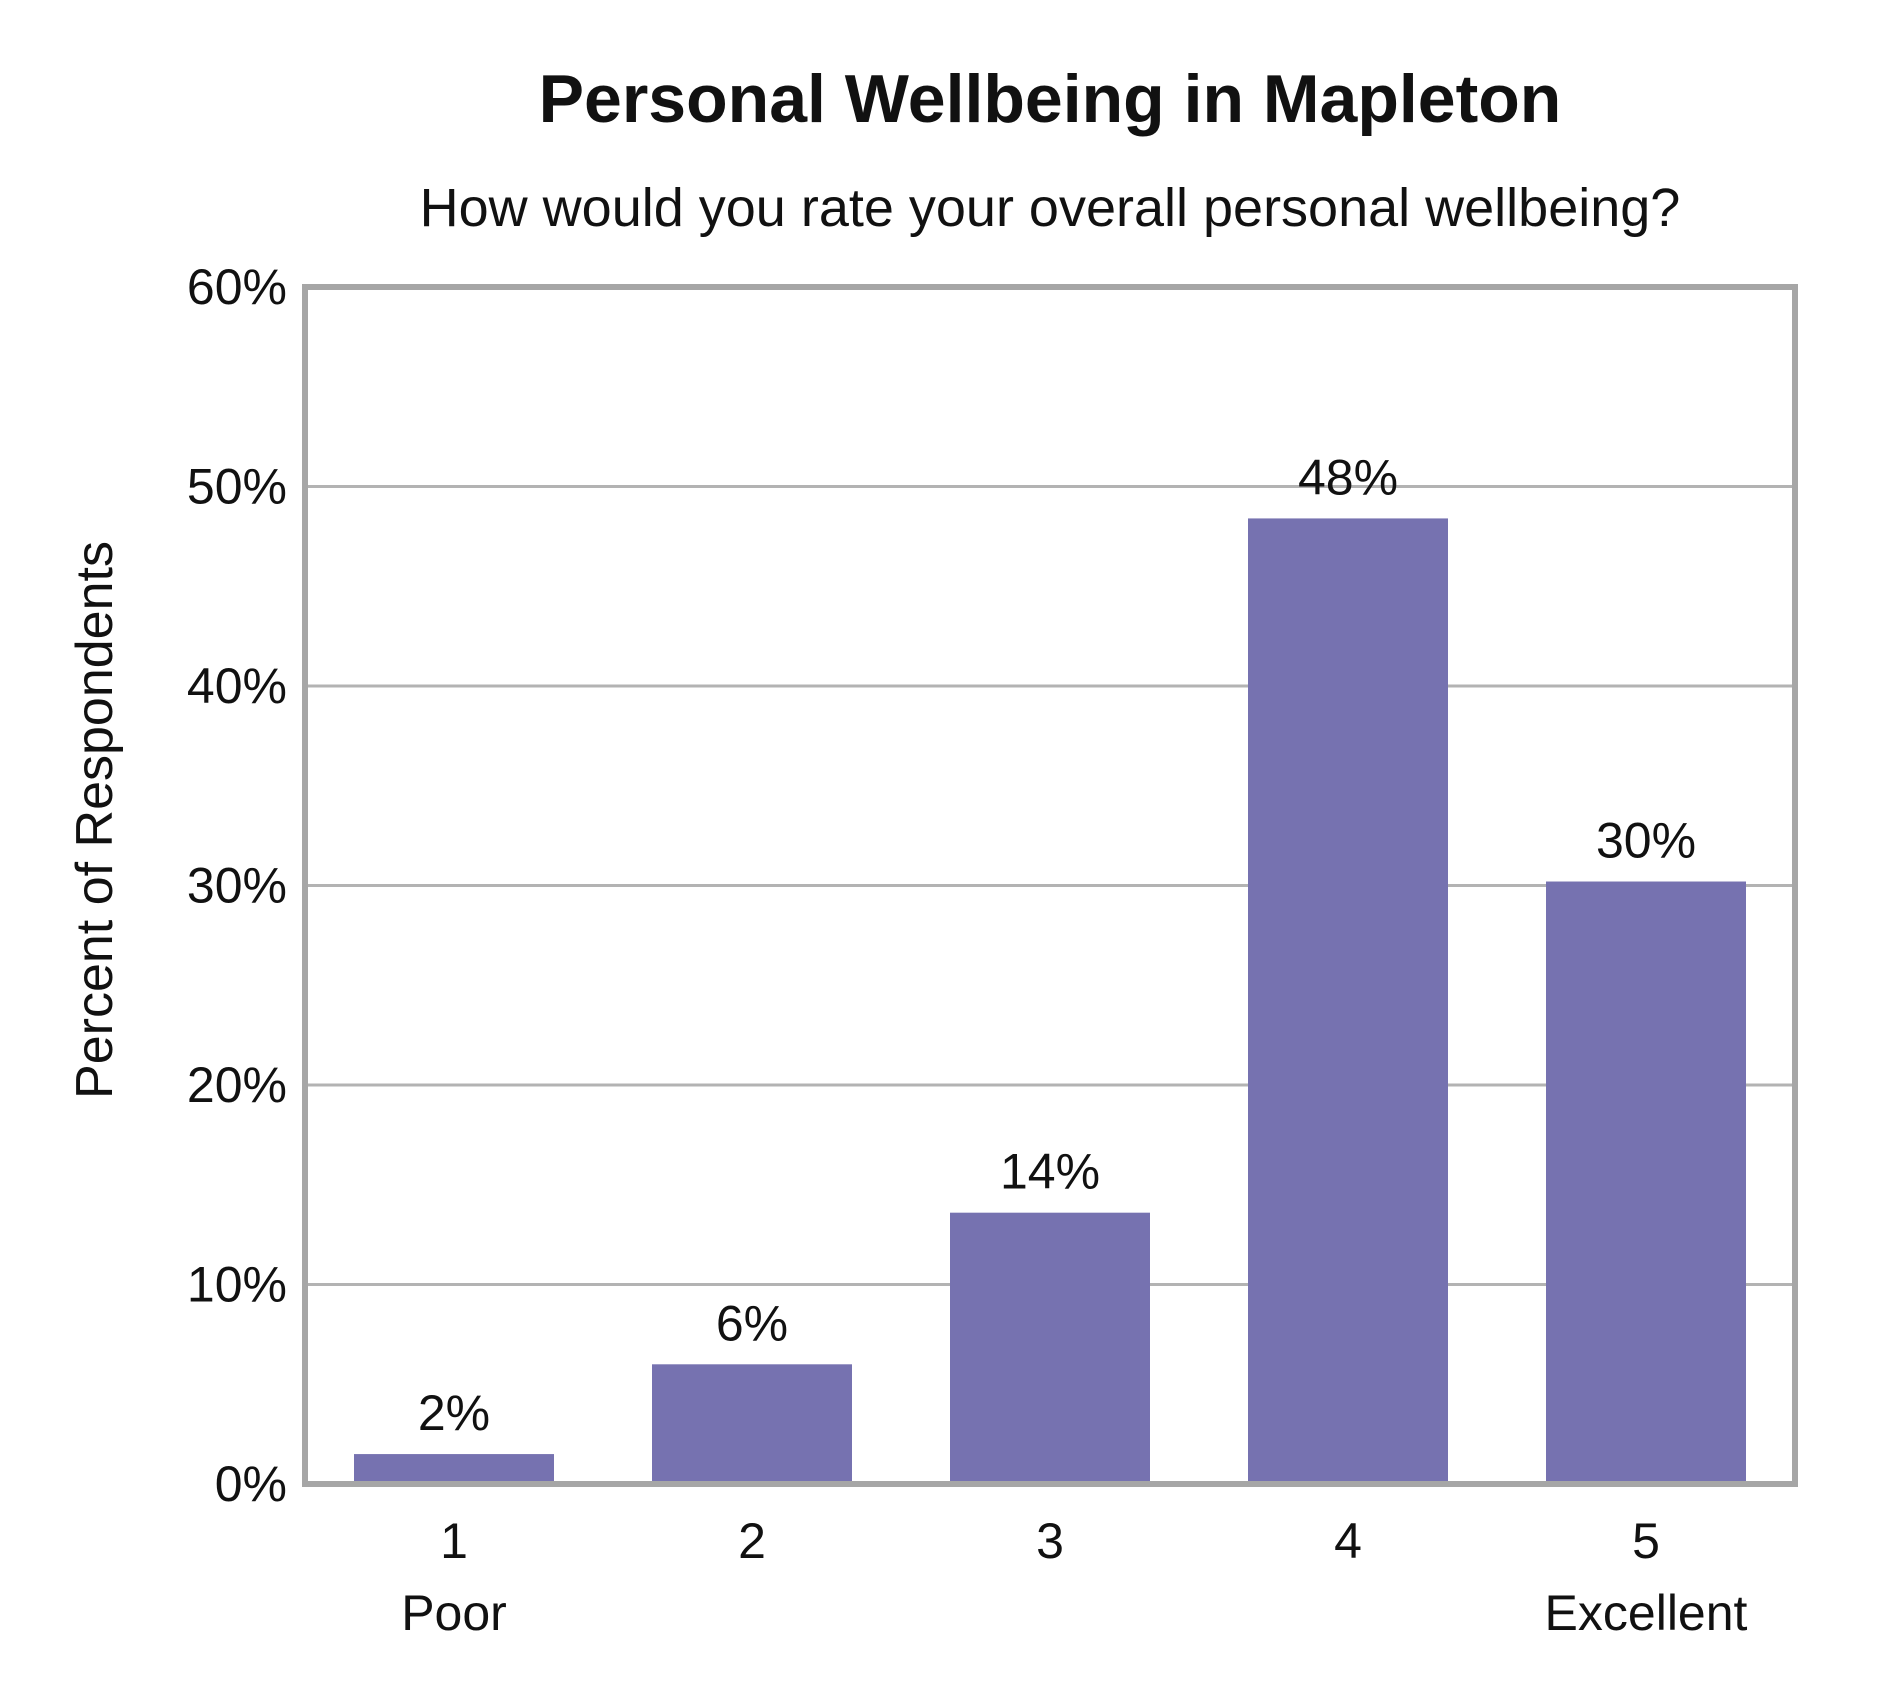  I want to click on y-axis-ticks: 0% 10% 20% 30% 40% 50% 60%, so click(237, 885).